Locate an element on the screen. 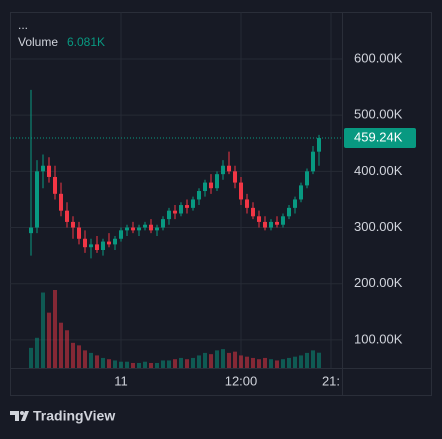 This screenshot has height=439, width=442. volume-bars is located at coordinates (175, 329).